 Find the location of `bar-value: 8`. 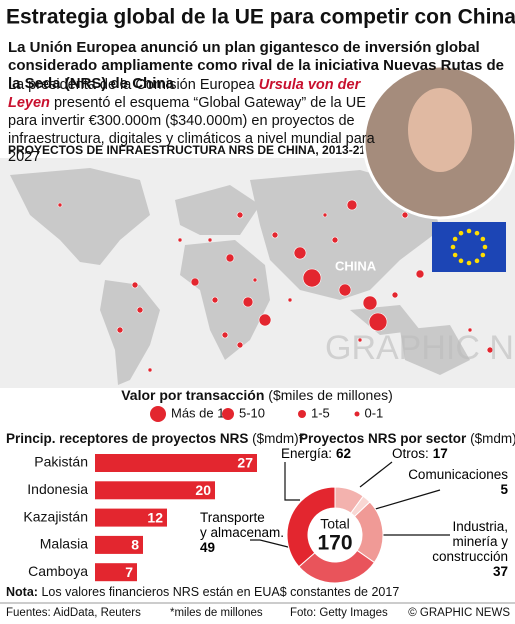

bar-value: 8 is located at coordinates (135, 545).